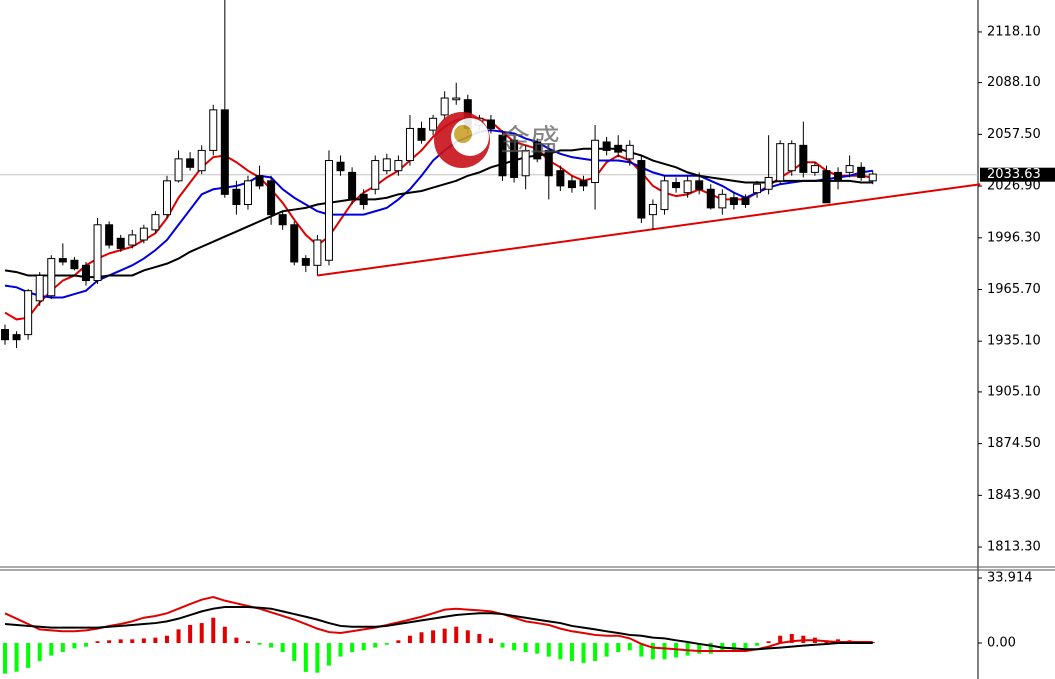 The width and height of the screenshot is (1055, 679). I want to click on y-tick-label: 1965.70, so click(1014, 289).